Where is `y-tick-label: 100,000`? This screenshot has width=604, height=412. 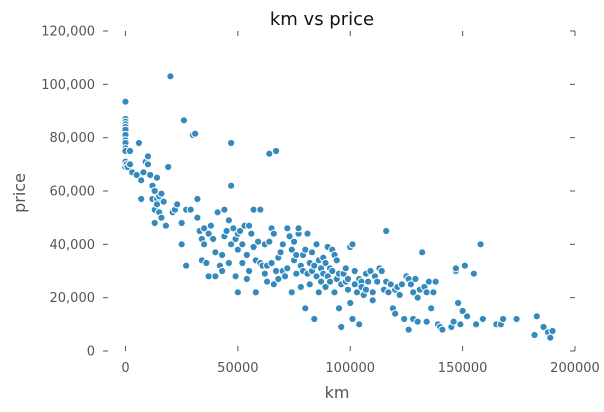
y-tick-label: 100,000 is located at coordinates (68, 85).